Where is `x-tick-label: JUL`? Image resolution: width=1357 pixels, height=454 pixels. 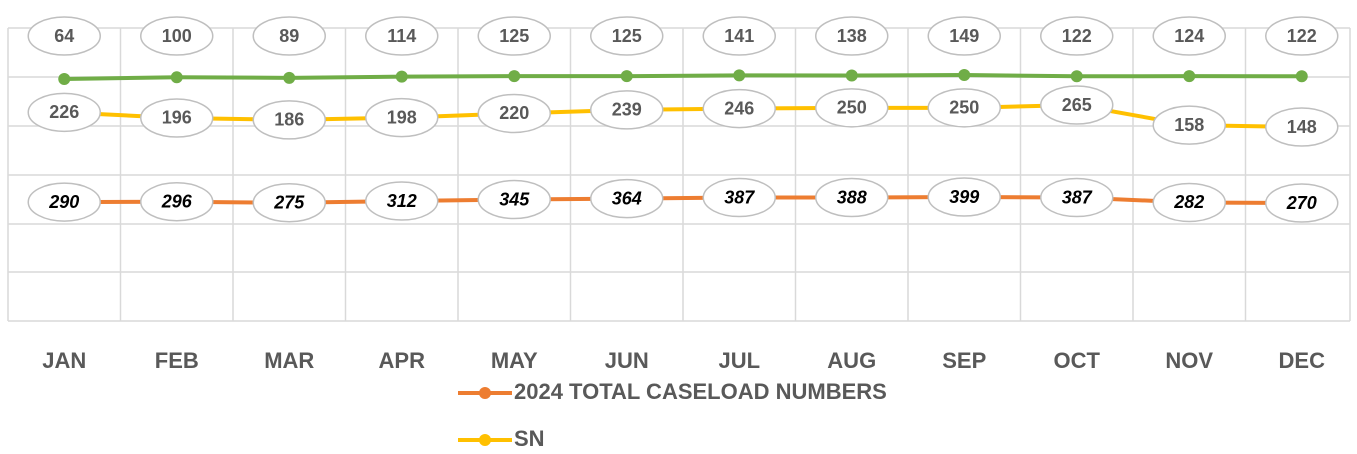 x-tick-label: JUL is located at coordinates (739, 360).